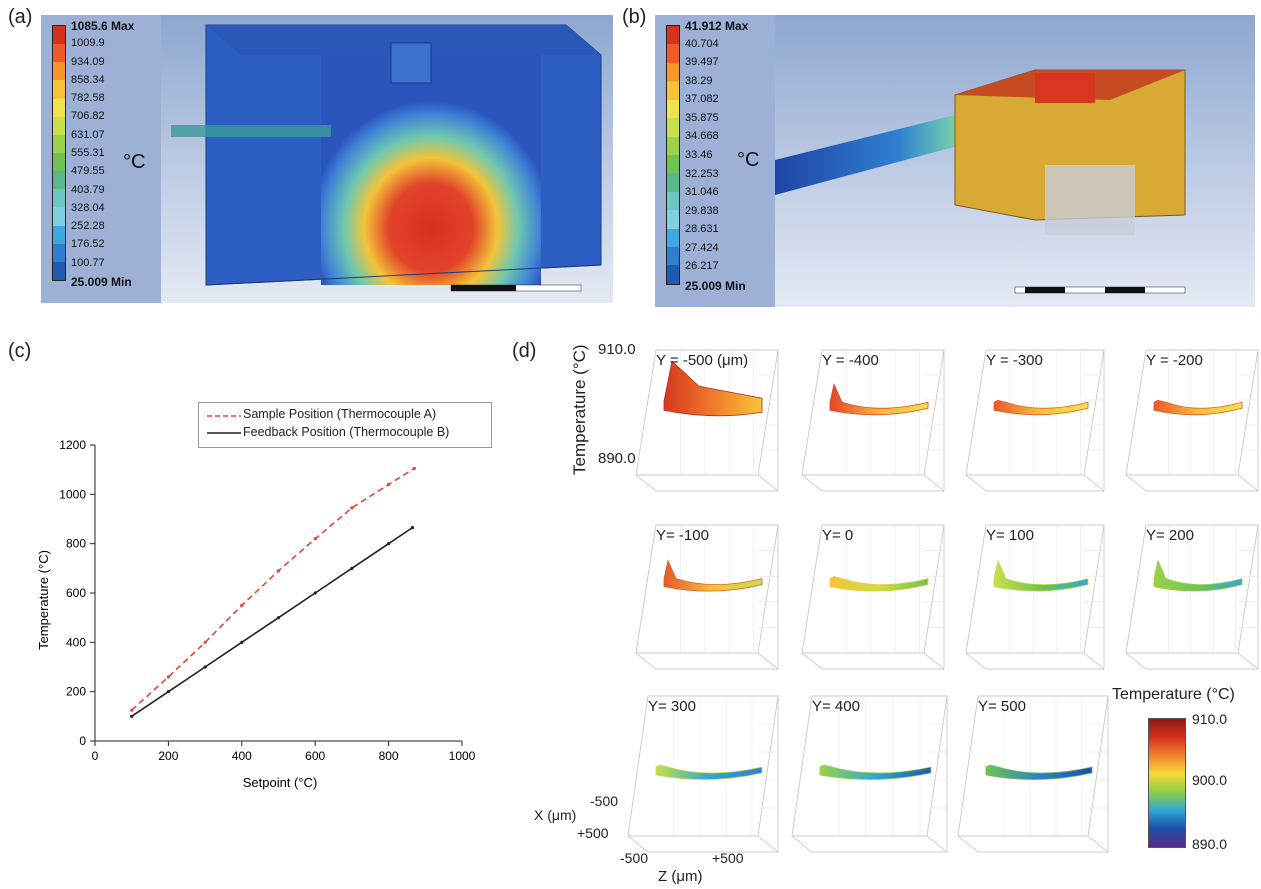  I want to click on x-tick-label: 0, so click(95, 756).